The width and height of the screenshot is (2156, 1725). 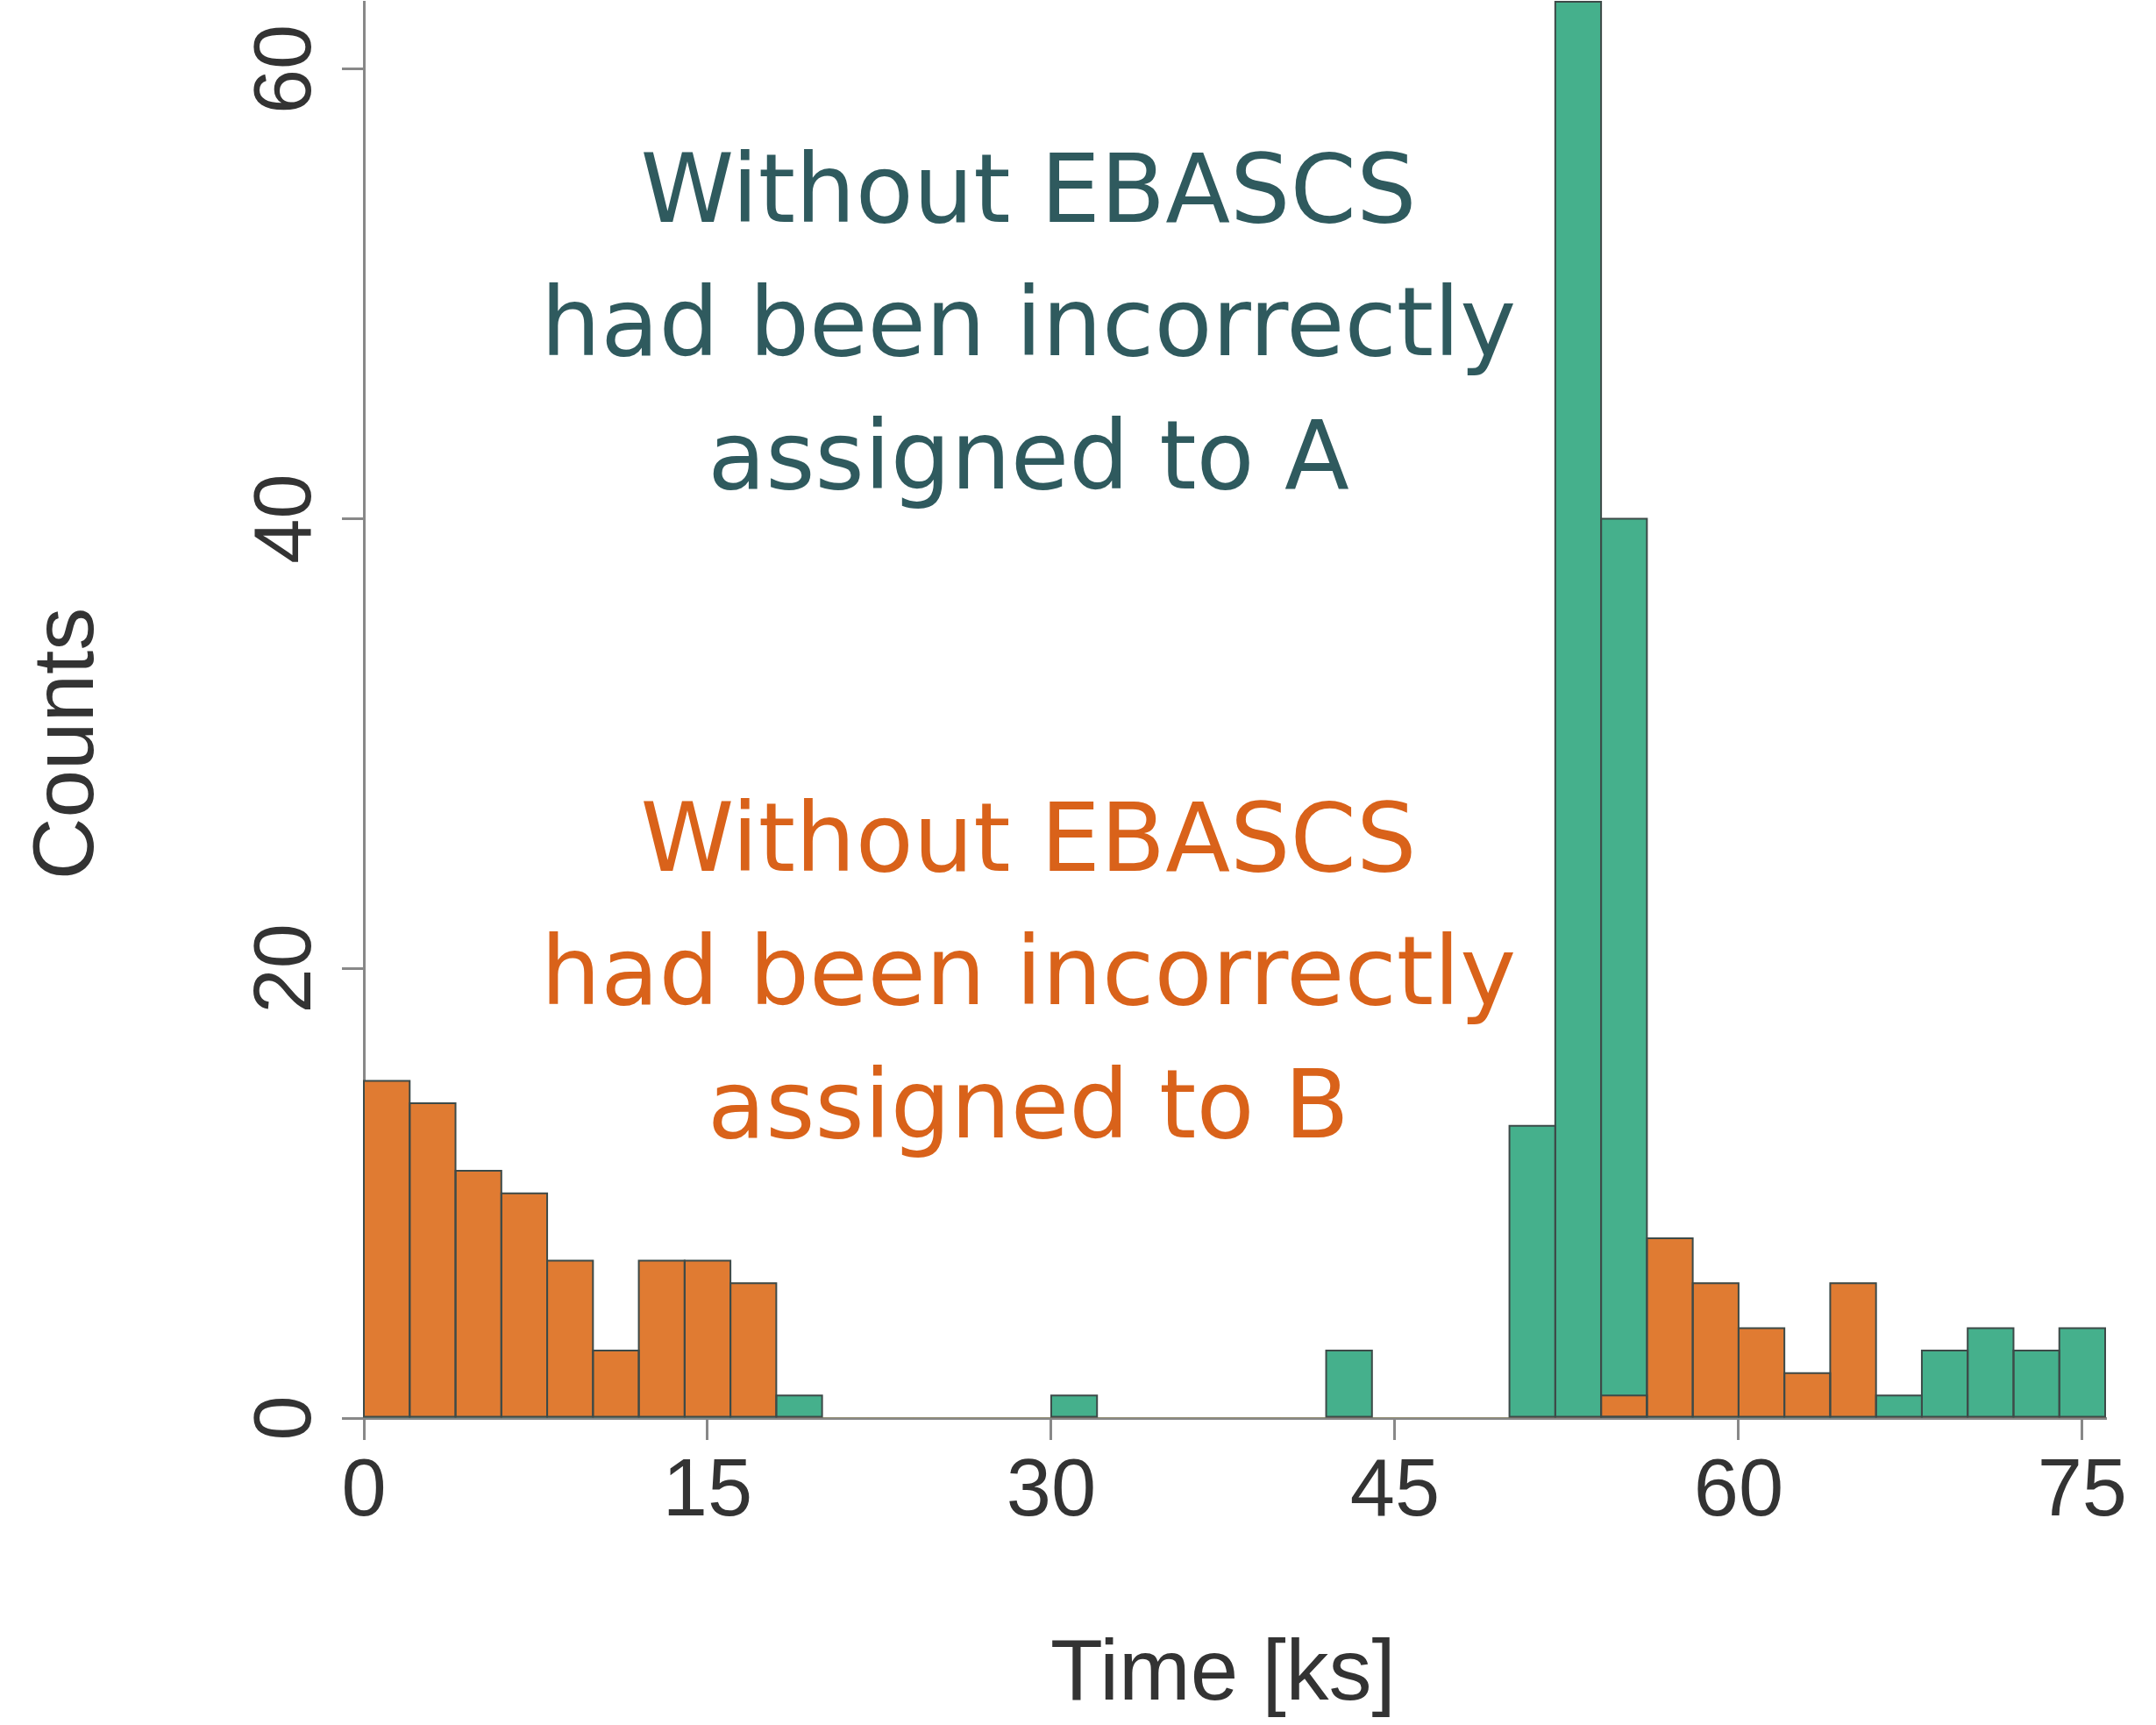 I want to click on x-tick-label: 0, so click(x=364, y=1488).